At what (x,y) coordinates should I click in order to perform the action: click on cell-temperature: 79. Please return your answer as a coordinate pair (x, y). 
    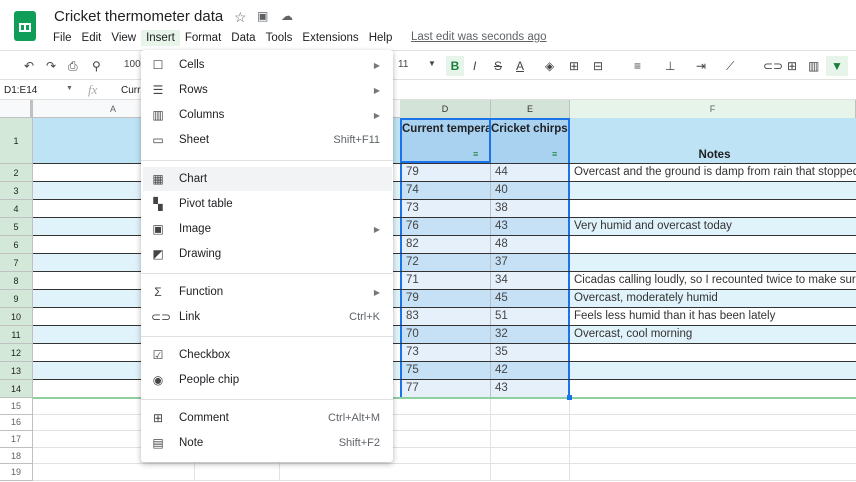
    Looking at the image, I should click on (445, 298).